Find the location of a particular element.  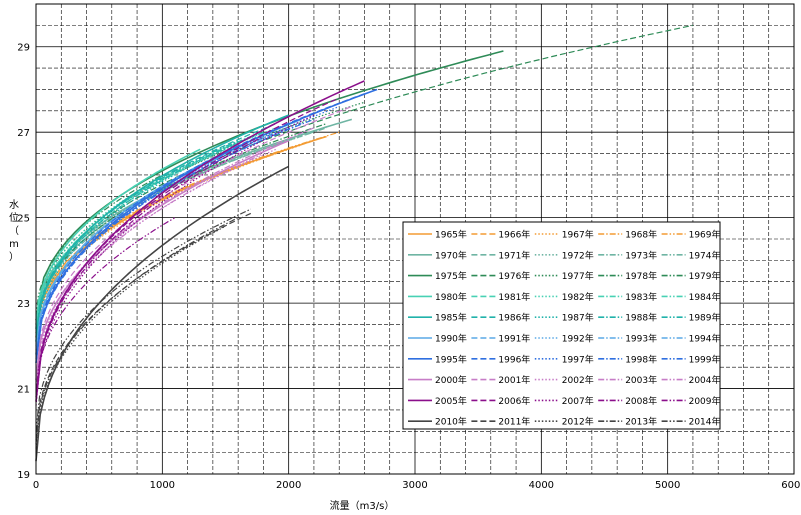

rating-curve-1968年 is located at coordinates (162, 243).